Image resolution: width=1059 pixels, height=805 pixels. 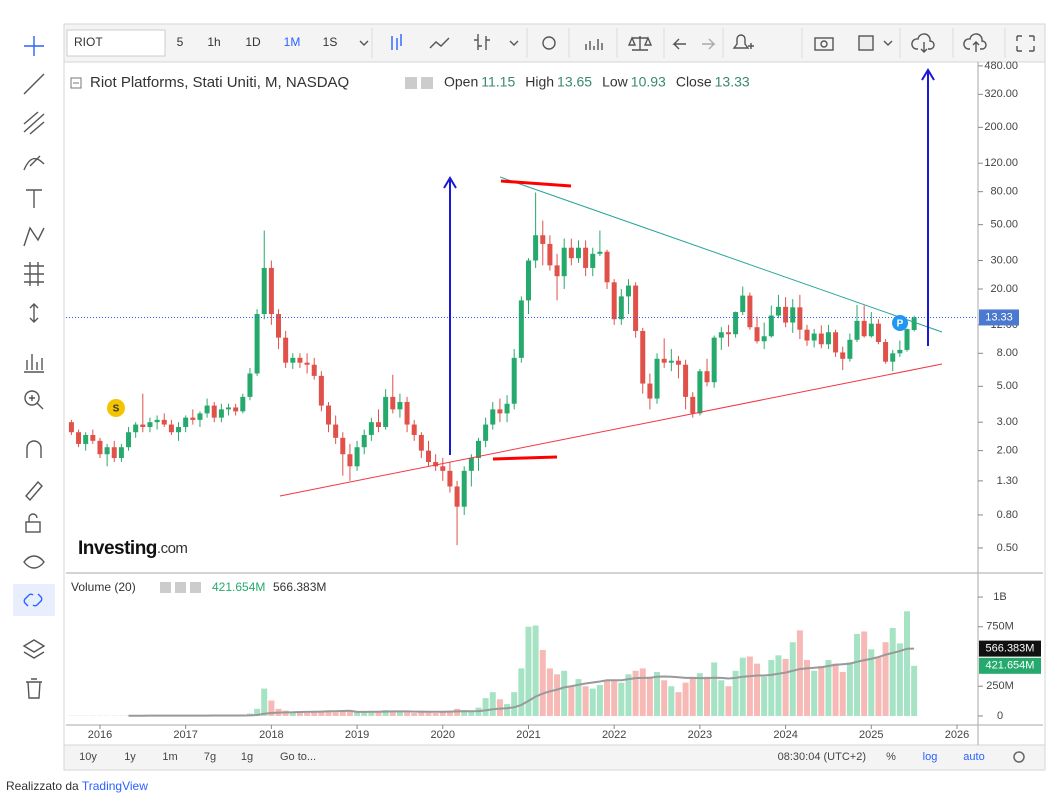 What do you see at coordinates (33, 600) in the screenshot?
I see `link-icon` at bounding box center [33, 600].